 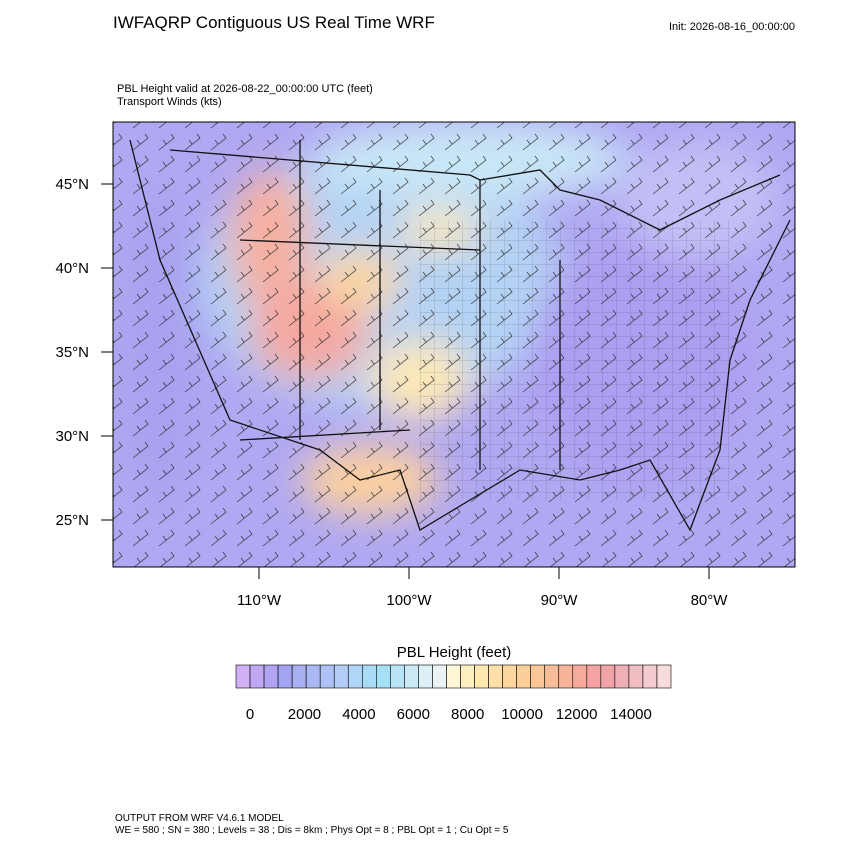 What do you see at coordinates (560, 600) in the screenshot?
I see `lon-label: 90°W` at bounding box center [560, 600].